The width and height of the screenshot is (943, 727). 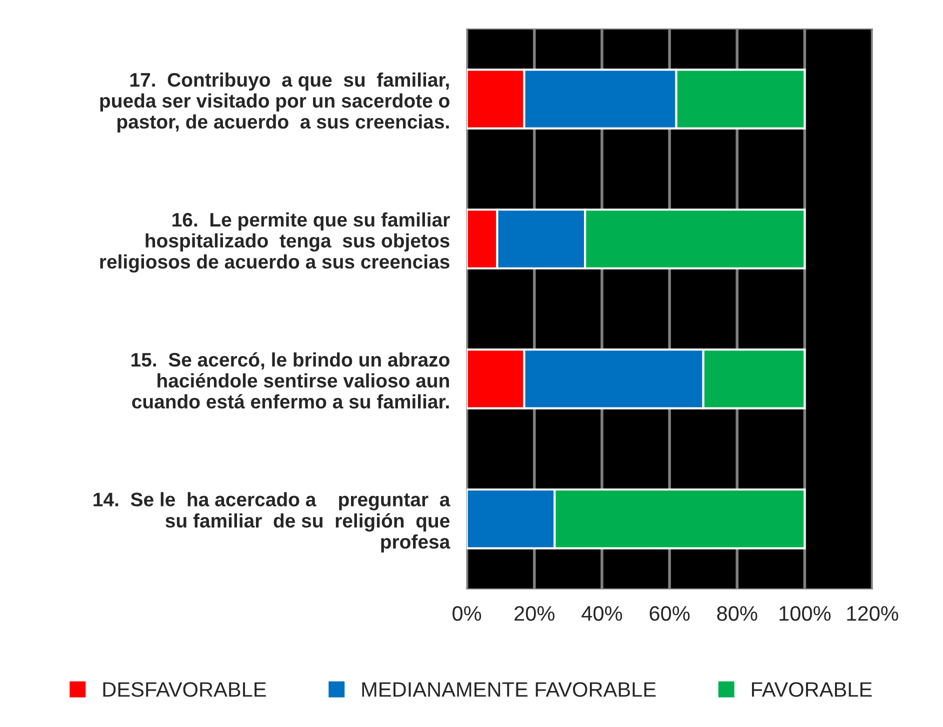 I want to click on legend-label: FAVORABLE, so click(x=812, y=689).